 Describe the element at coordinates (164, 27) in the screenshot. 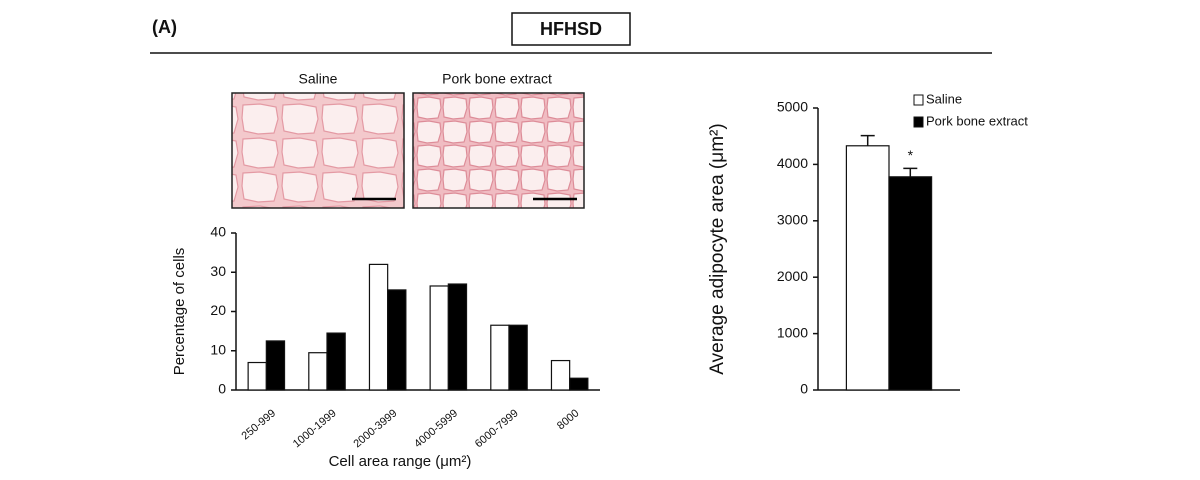

I see `panel-label: (A)` at that location.